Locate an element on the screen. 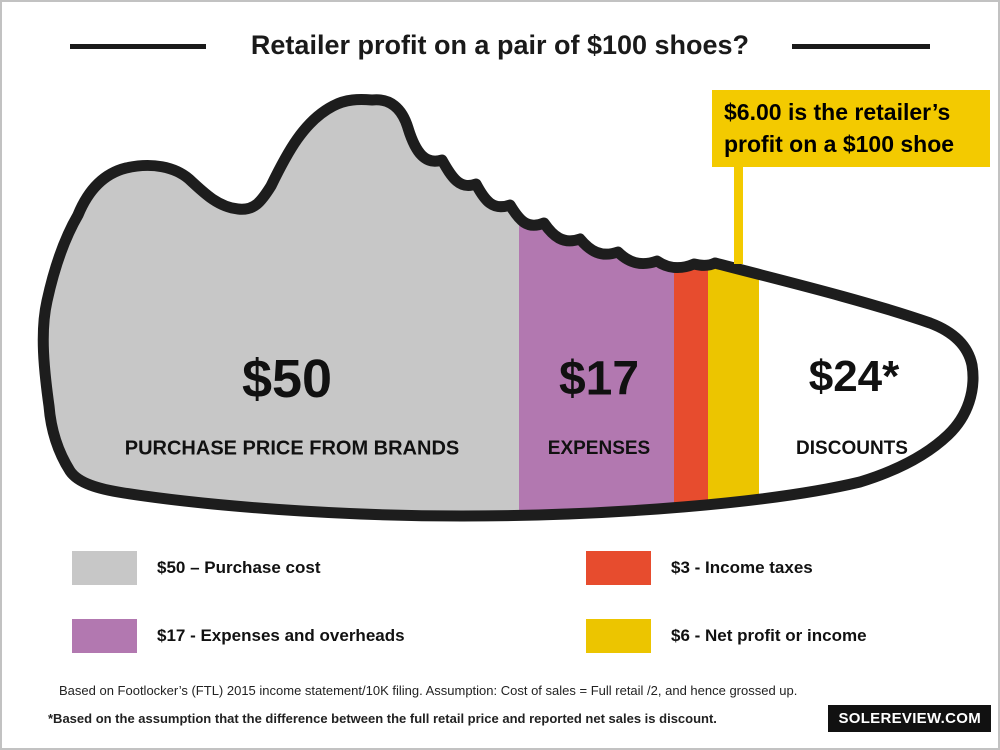  legend-swatch-taxes is located at coordinates (618, 568).